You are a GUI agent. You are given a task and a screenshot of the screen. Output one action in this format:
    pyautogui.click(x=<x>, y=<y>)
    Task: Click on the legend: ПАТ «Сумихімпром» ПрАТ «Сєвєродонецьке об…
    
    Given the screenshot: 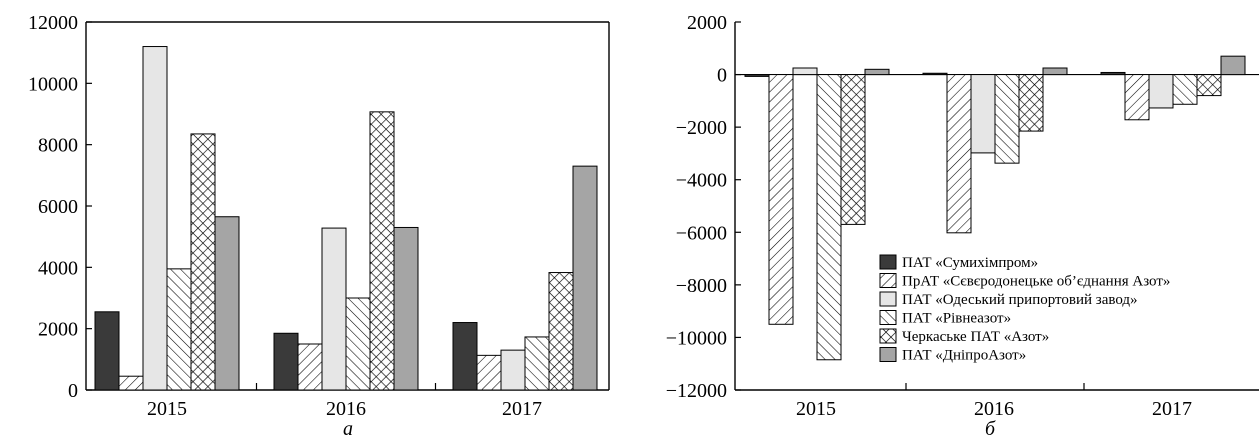 What is the action you would take?
    pyautogui.click(x=1024, y=309)
    